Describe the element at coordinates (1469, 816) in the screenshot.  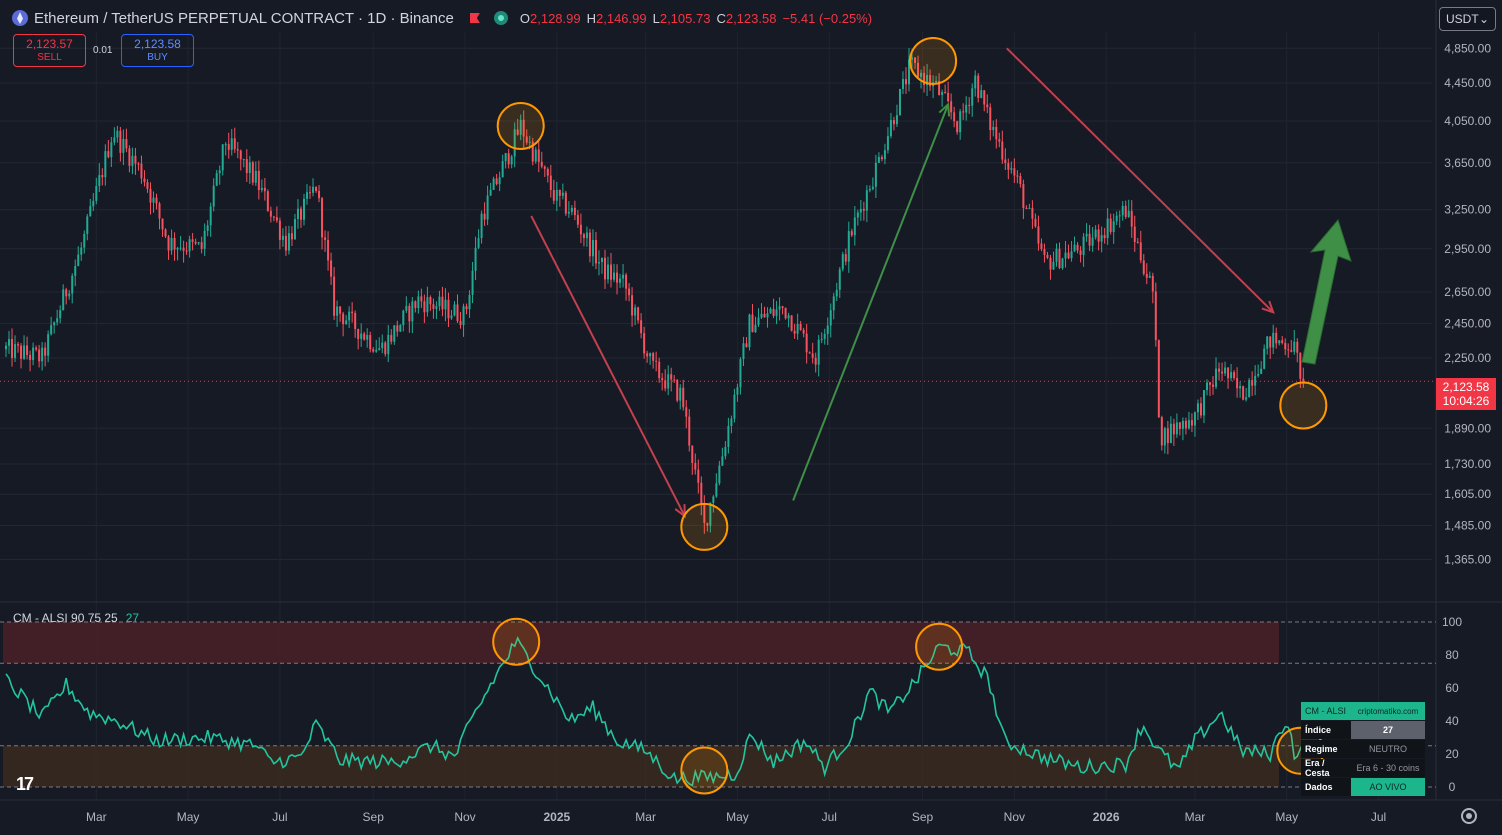
I see `settings-icon` at that location.